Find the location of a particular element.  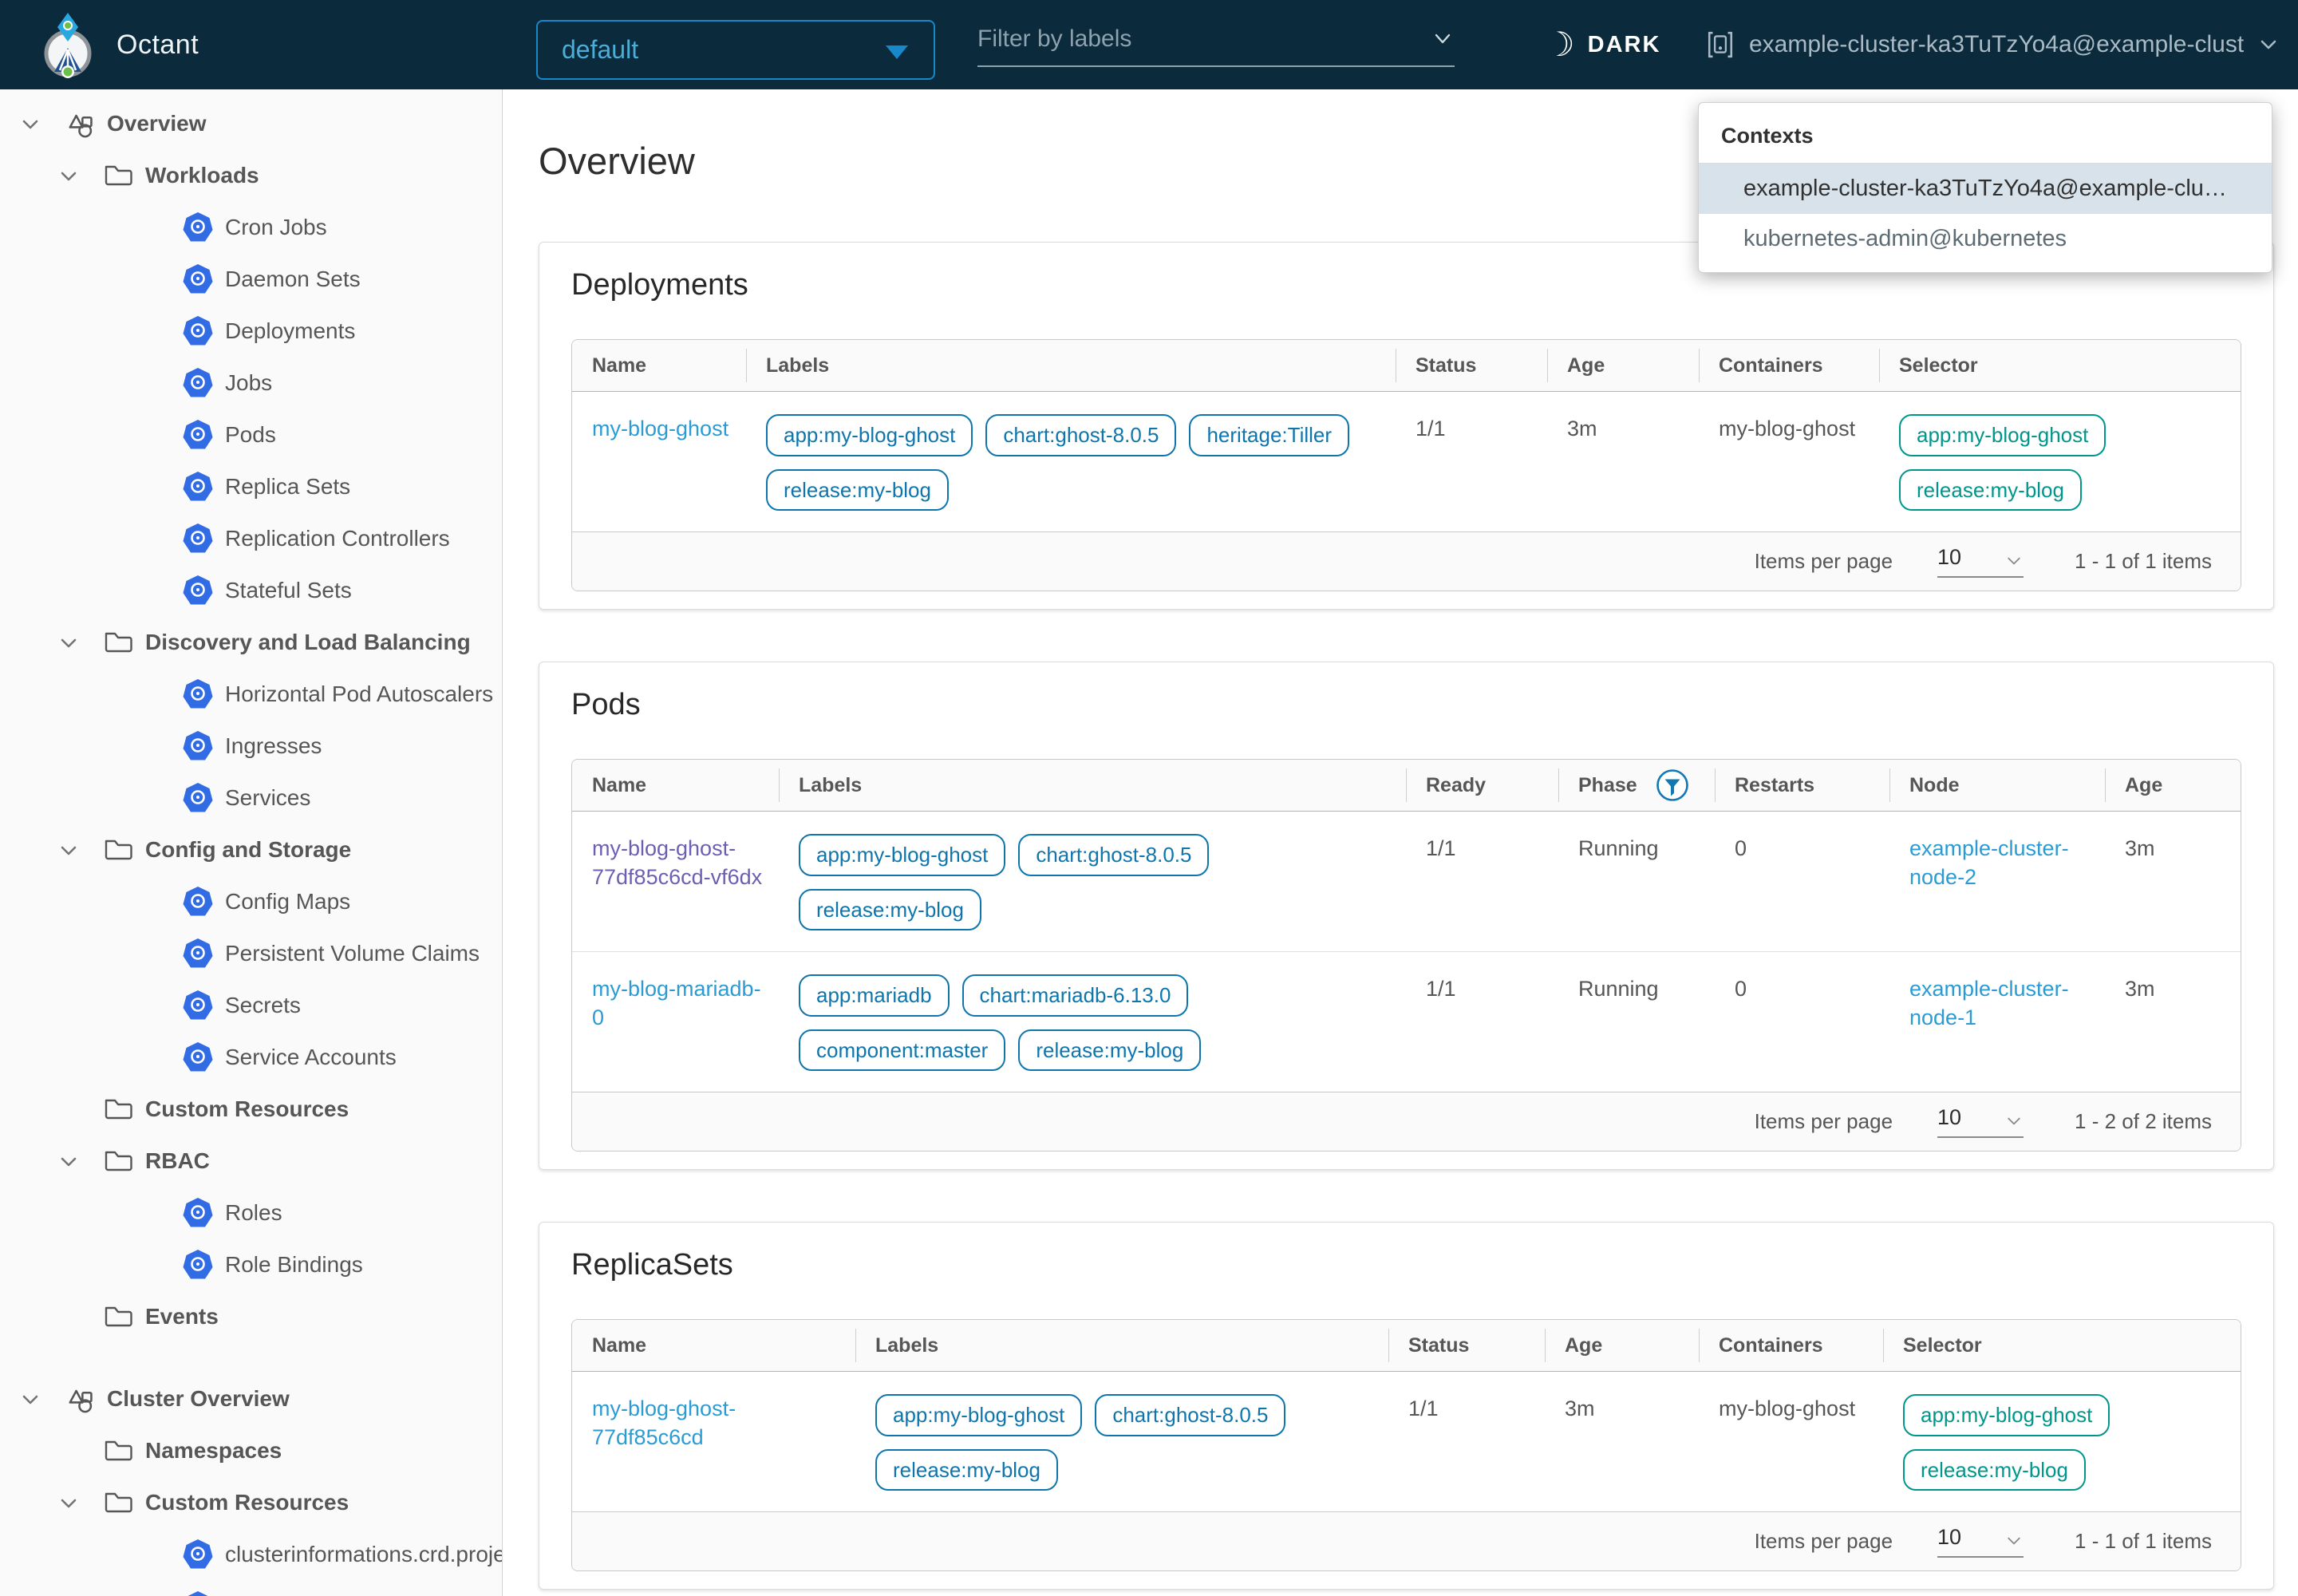

label-chip: component:master is located at coordinates (903, 1050).